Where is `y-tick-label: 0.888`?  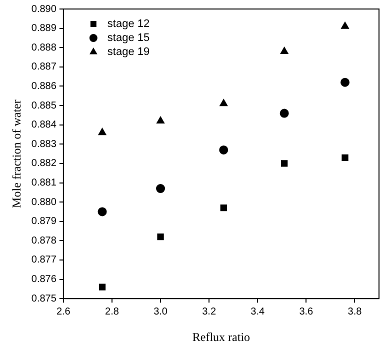 y-tick-label: 0.888 is located at coordinates (44, 48).